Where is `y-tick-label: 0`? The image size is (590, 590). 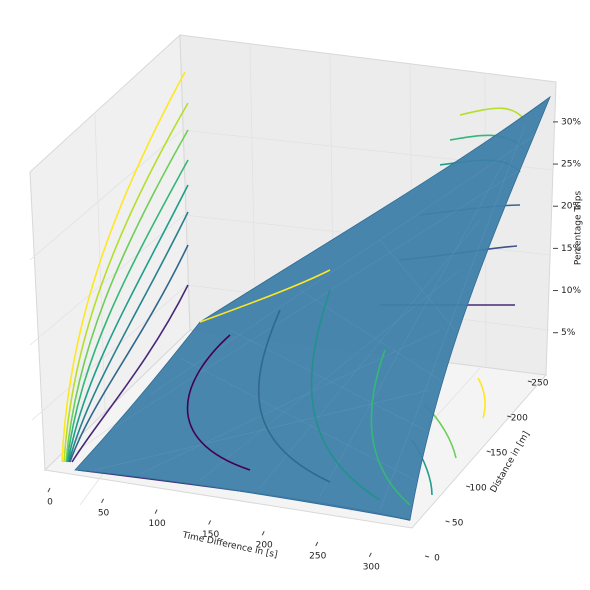 y-tick-label: 0 is located at coordinates (437, 559).